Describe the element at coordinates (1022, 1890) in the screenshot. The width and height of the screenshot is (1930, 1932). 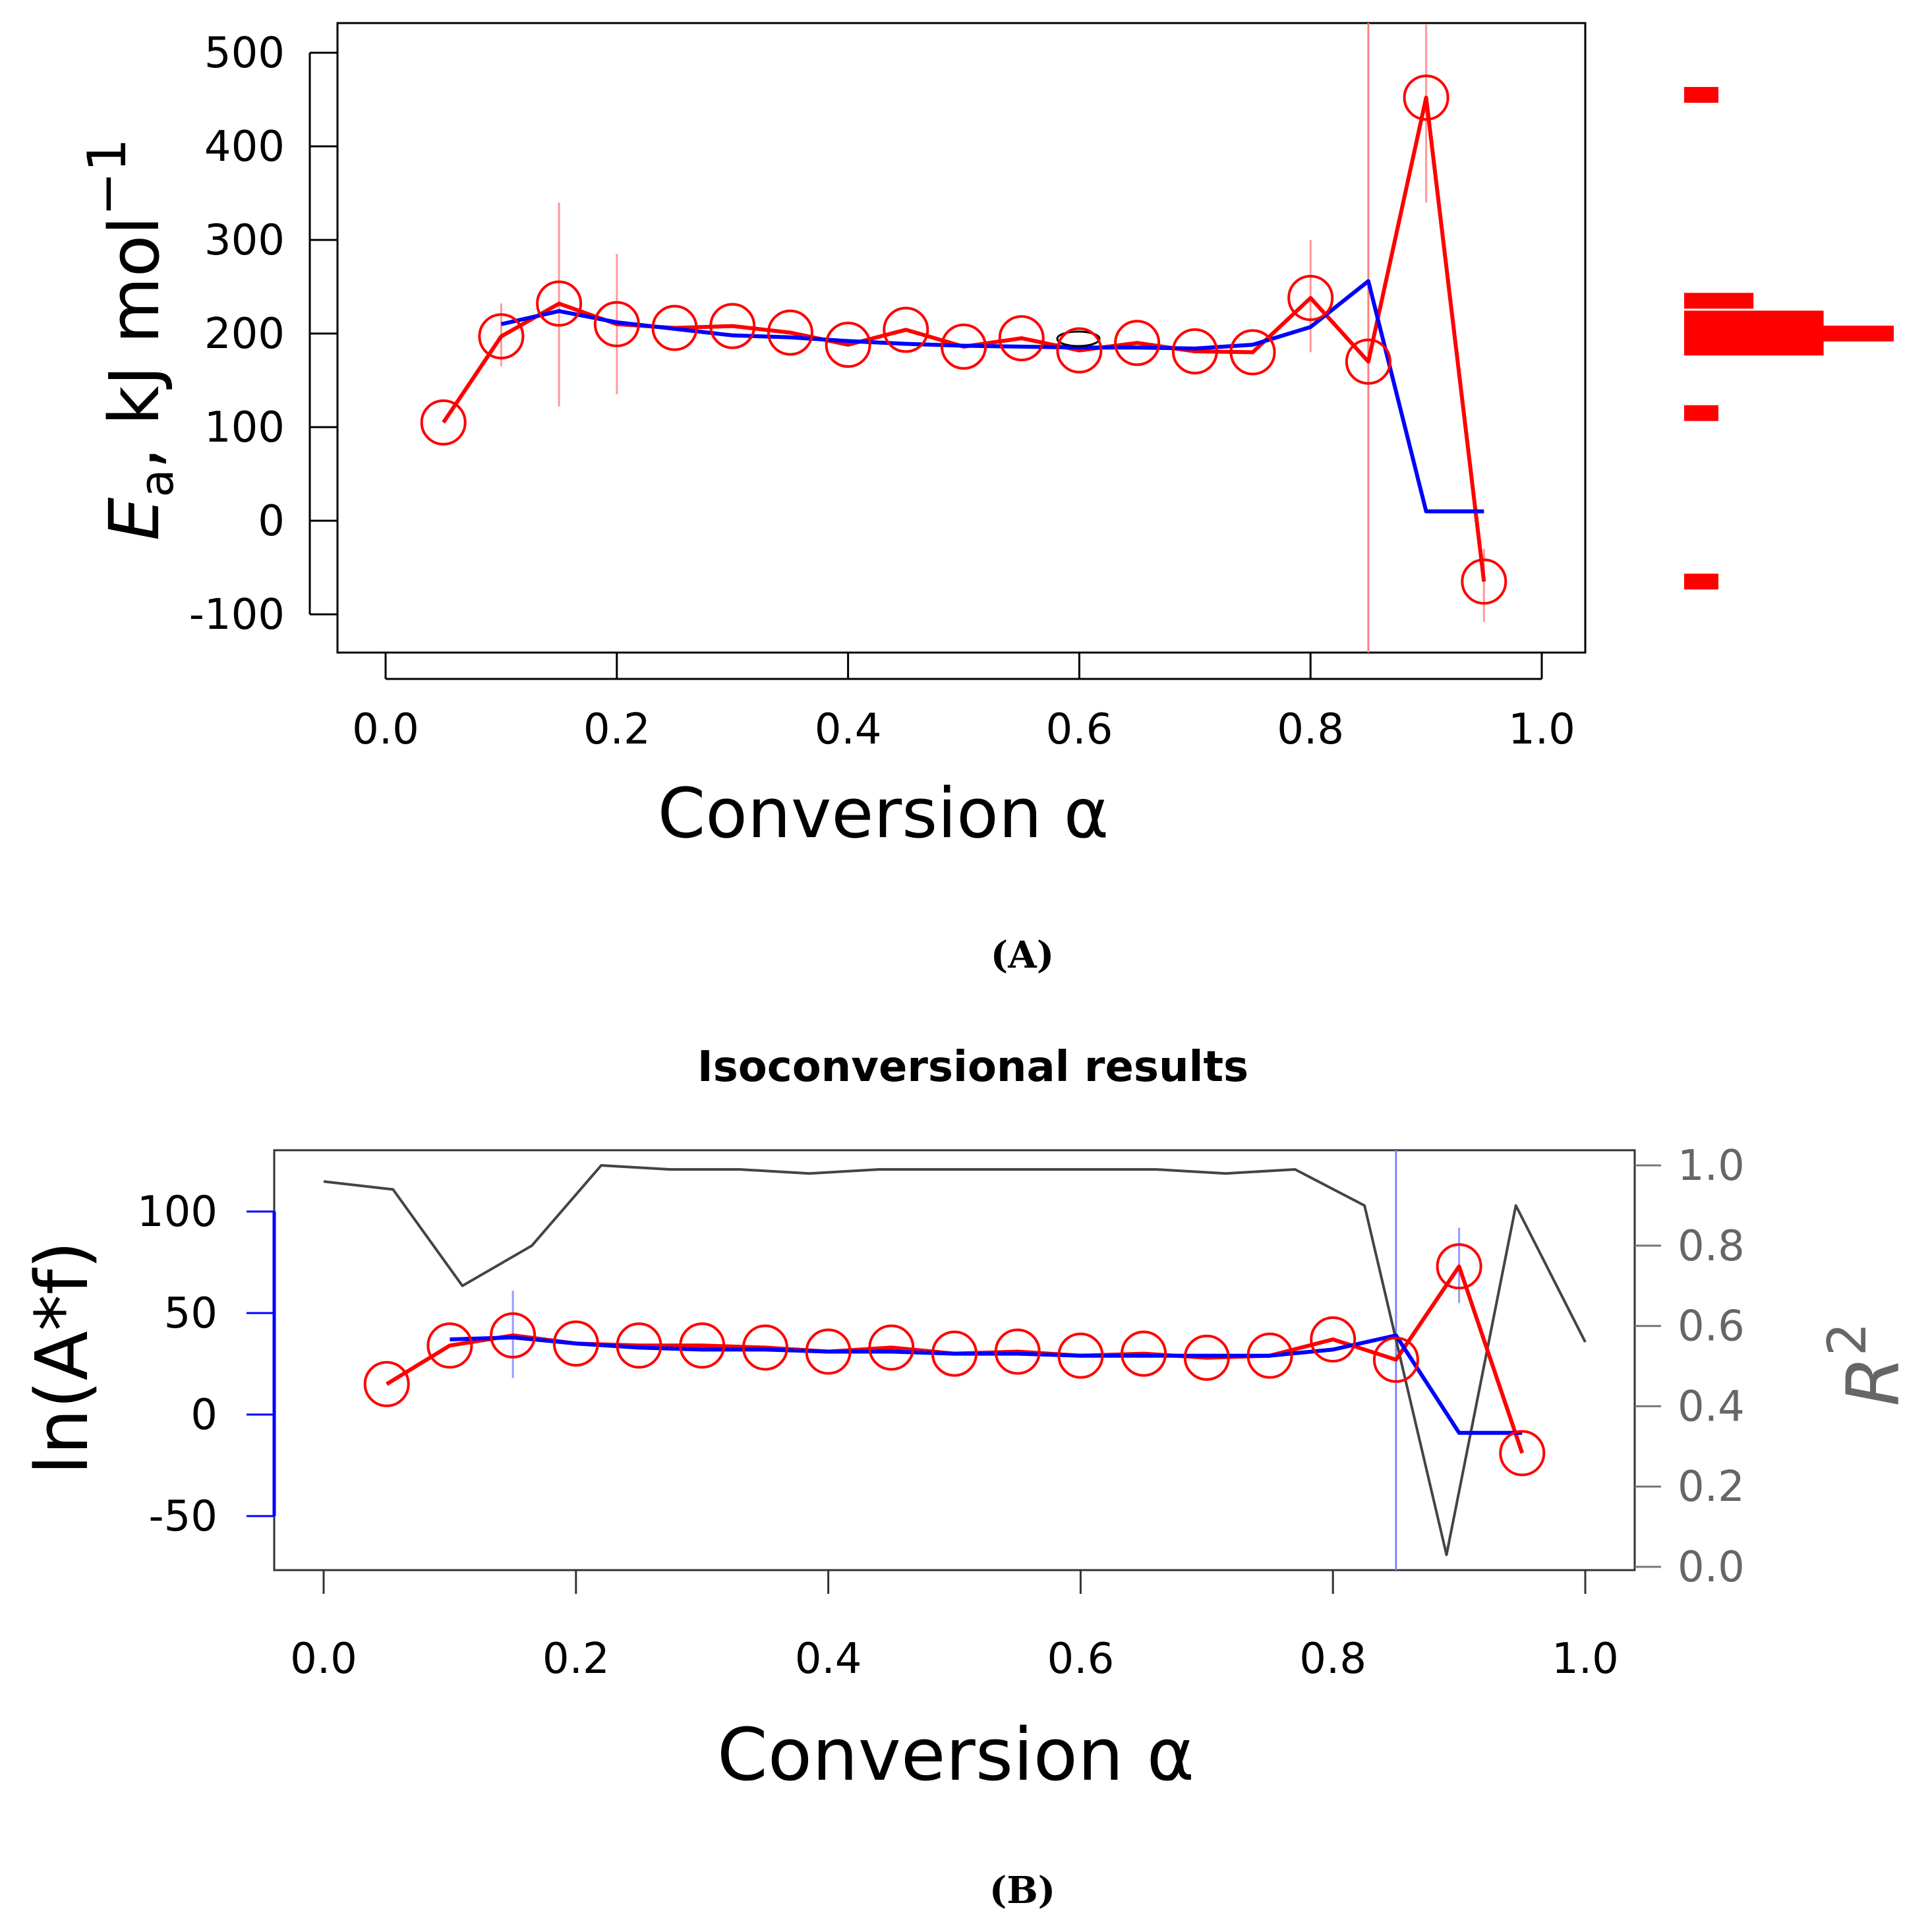
I see `panel-b-label: (B)` at that location.